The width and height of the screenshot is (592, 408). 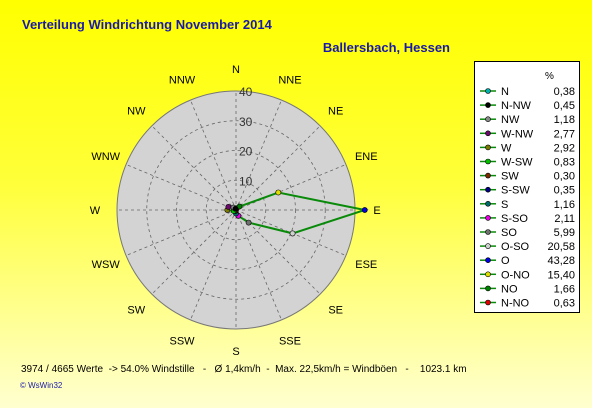 What do you see at coordinates (376, 211) in the screenshot?
I see `direction-label: E` at bounding box center [376, 211].